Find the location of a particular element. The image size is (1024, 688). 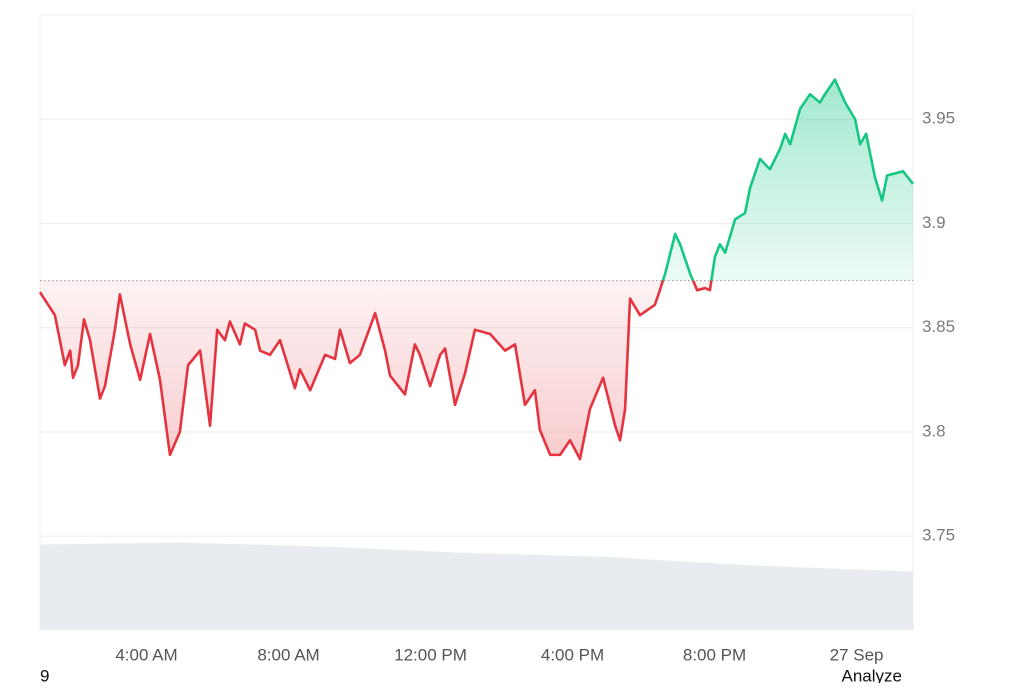

volume-area is located at coordinates (476, 586).